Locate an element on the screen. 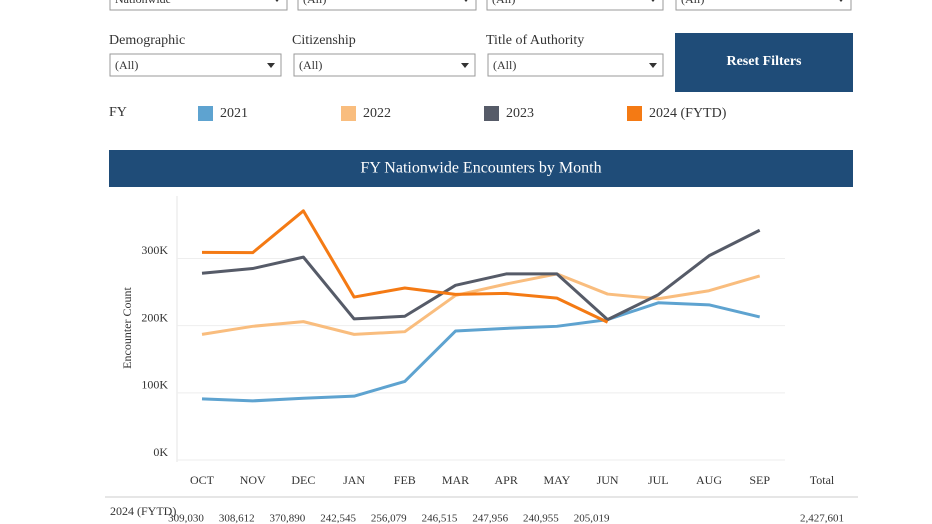 This screenshot has height=524, width=932. filter-label: Title of Authority is located at coordinates (535, 40).